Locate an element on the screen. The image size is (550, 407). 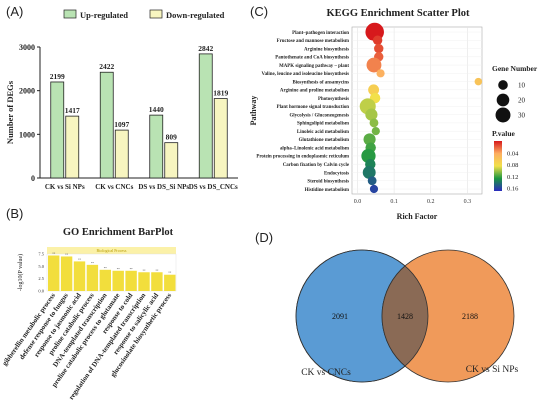
x-tick-label: DS vs DS_Si NPs is located at coordinates (163, 187).